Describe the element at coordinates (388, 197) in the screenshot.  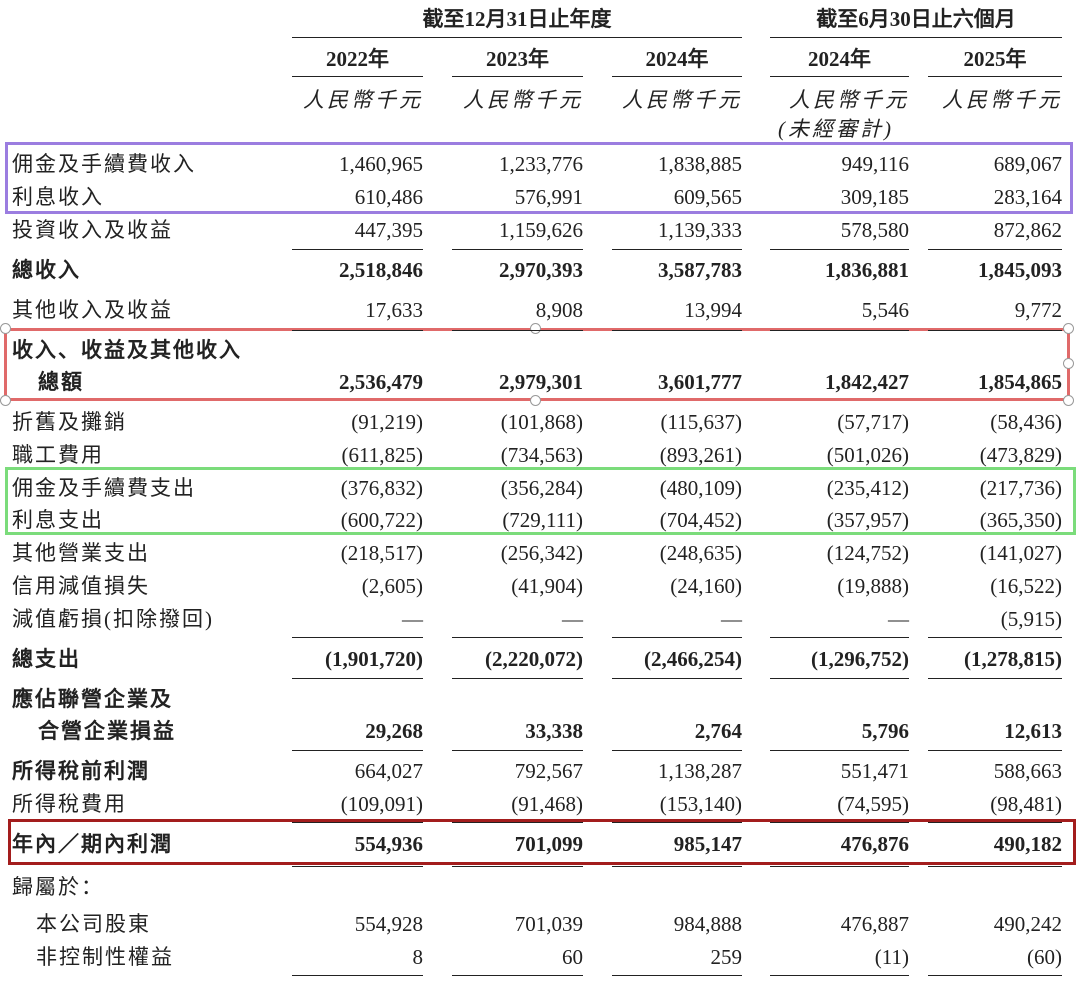
I see `cell-value: 610,486` at that location.